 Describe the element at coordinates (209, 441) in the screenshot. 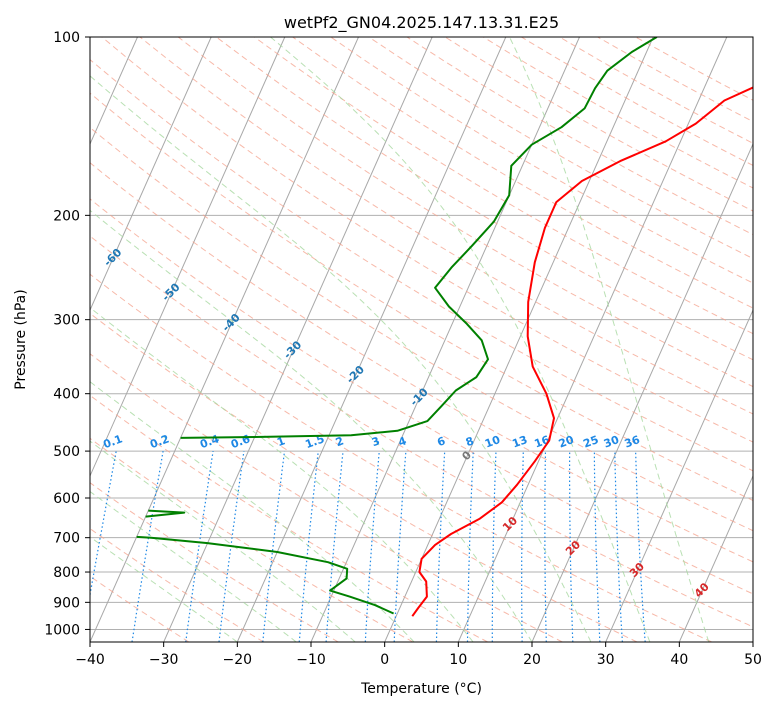

I see `mixing-ratio-label: 0.4` at that location.